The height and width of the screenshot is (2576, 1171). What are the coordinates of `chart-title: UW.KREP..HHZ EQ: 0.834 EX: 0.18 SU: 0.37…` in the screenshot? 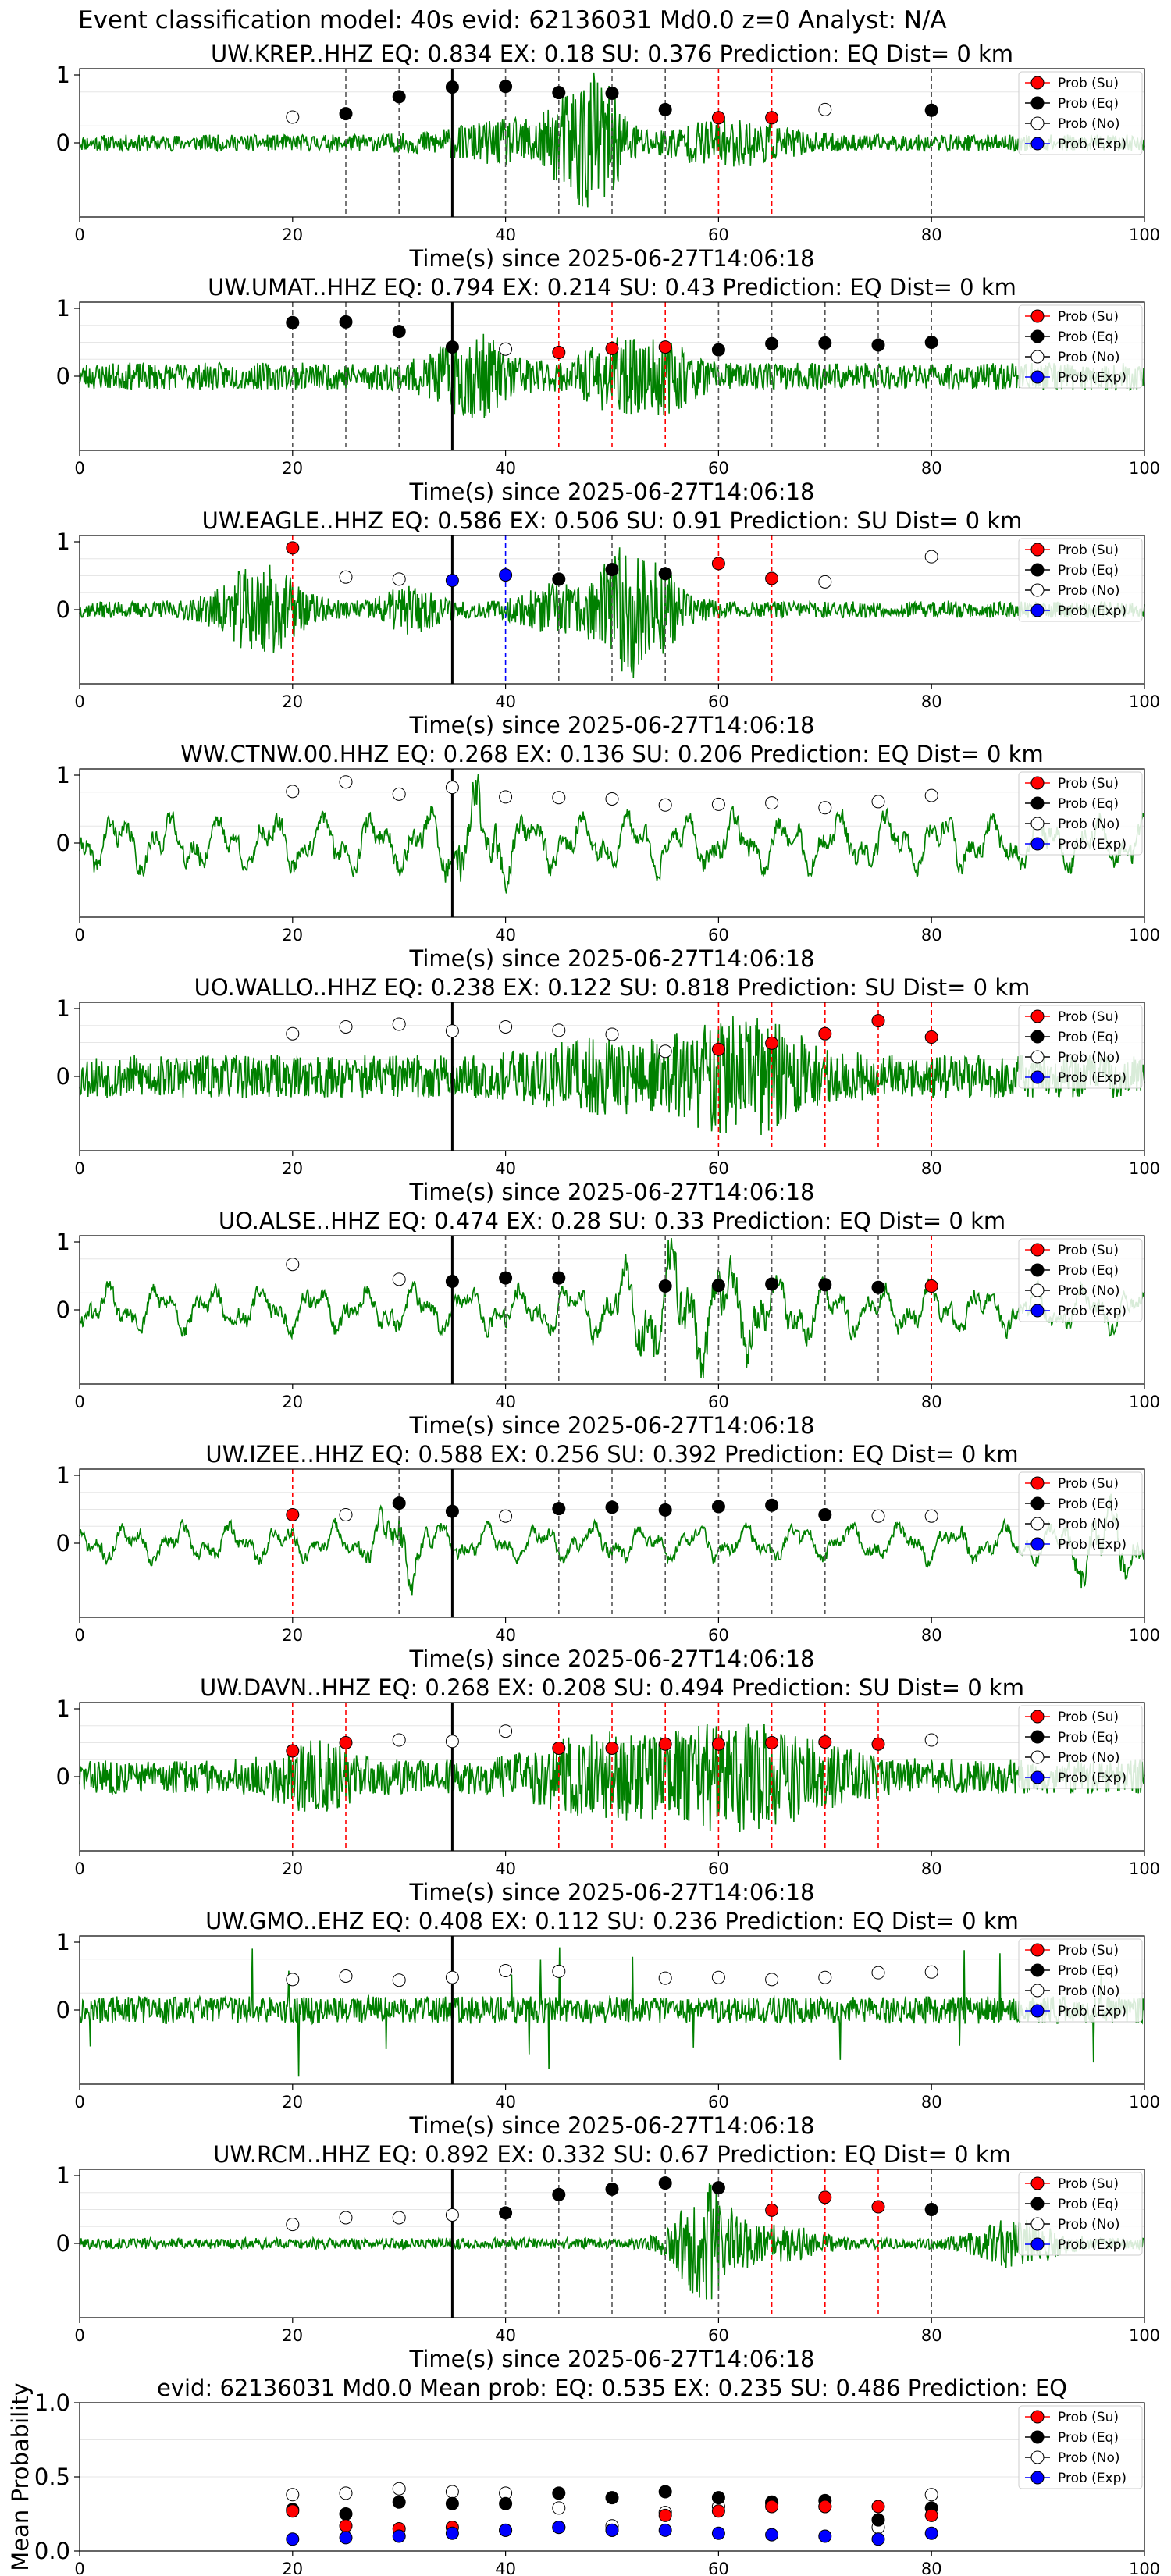 It's located at (612, 54).